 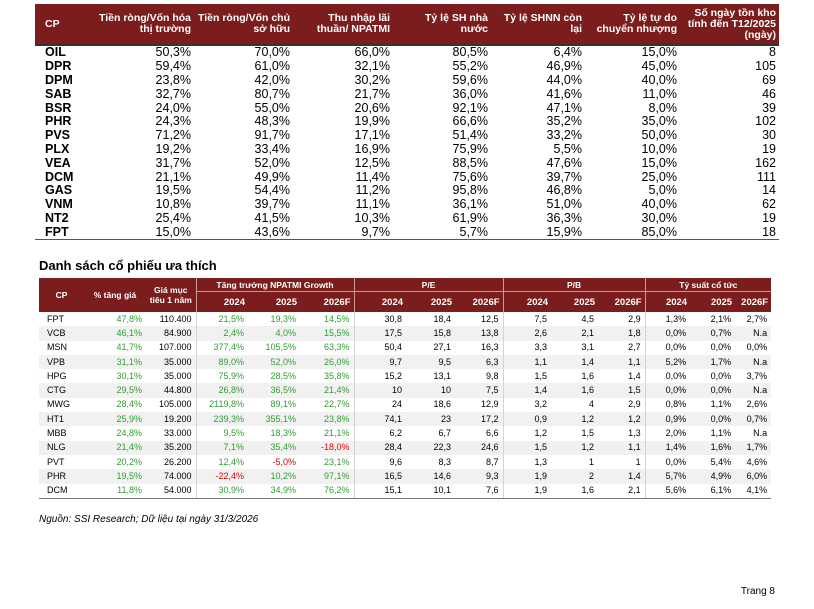 What do you see at coordinates (372, 135) in the screenshot?
I see `value-cell: 17,1%` at bounding box center [372, 135].